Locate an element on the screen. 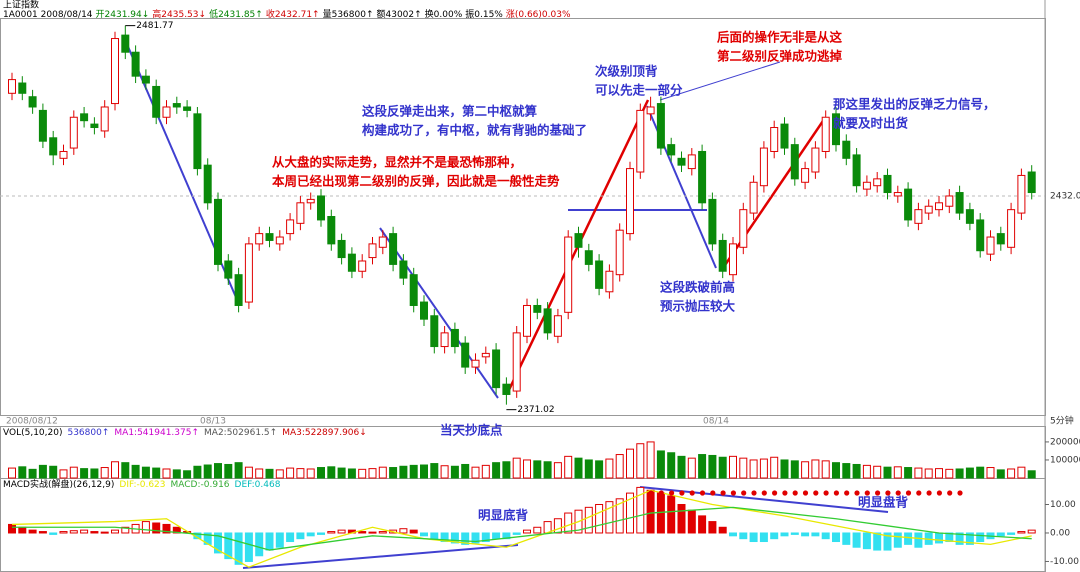 This screenshot has width=1080, height=572. arrow is located at coordinates (439, 313).